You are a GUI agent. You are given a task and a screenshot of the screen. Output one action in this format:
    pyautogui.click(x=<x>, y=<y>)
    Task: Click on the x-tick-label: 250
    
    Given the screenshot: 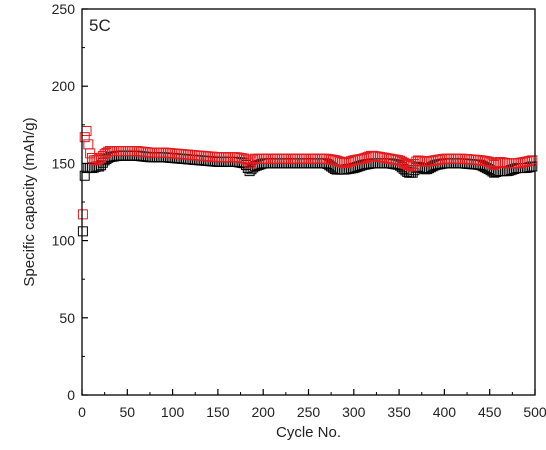 What is the action you would take?
    pyautogui.click(x=309, y=412)
    